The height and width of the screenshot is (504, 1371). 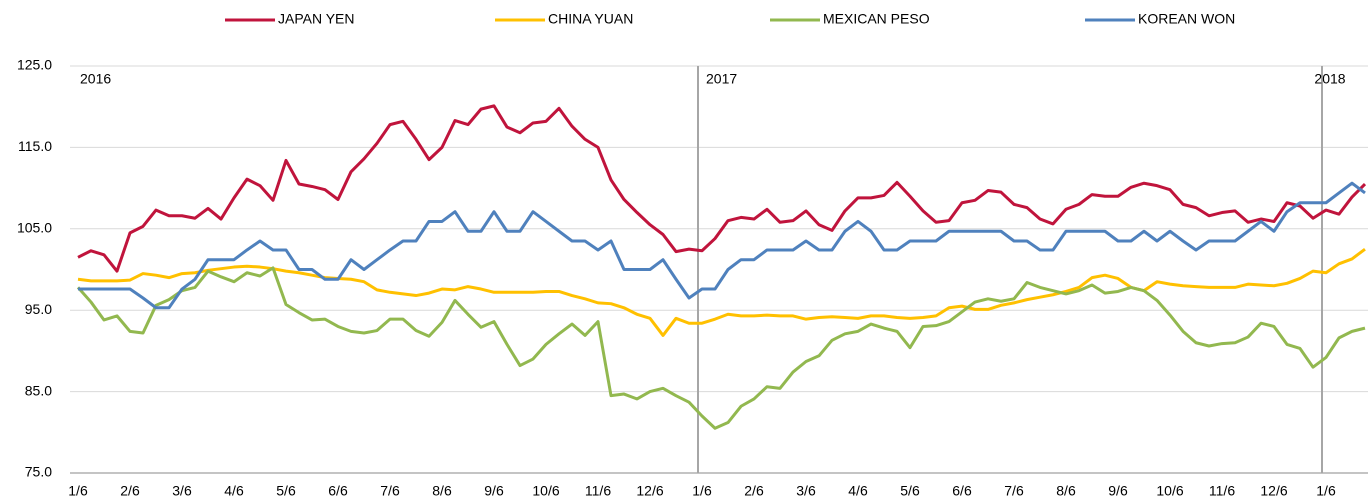 What do you see at coordinates (876, 19) in the screenshot?
I see `legend-label: MEXICAN PESO` at bounding box center [876, 19].